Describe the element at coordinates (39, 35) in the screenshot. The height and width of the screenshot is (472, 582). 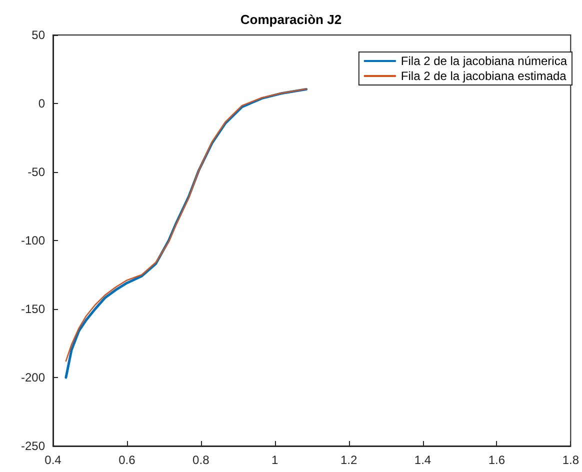
I see `y-tick-label: 50` at that location.